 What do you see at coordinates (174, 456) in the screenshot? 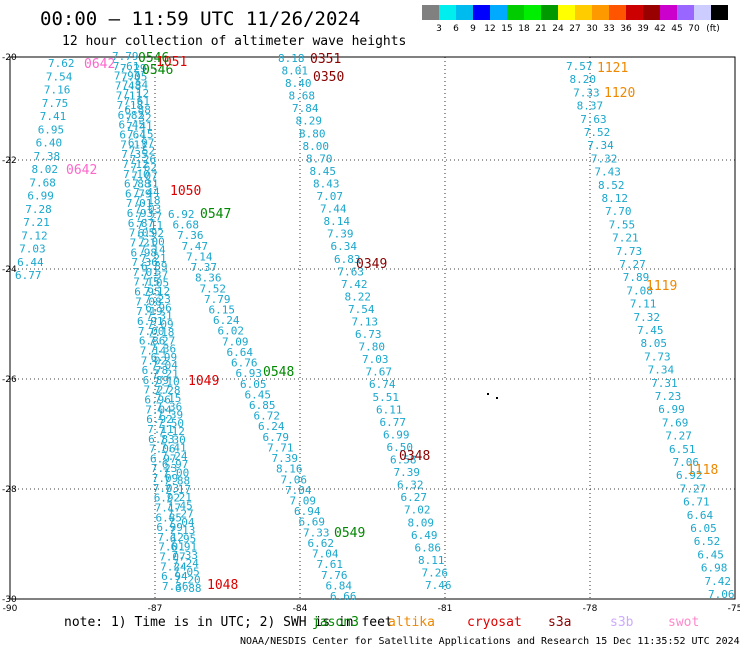
I see `wave-height-value: 7.24` at bounding box center [174, 456].